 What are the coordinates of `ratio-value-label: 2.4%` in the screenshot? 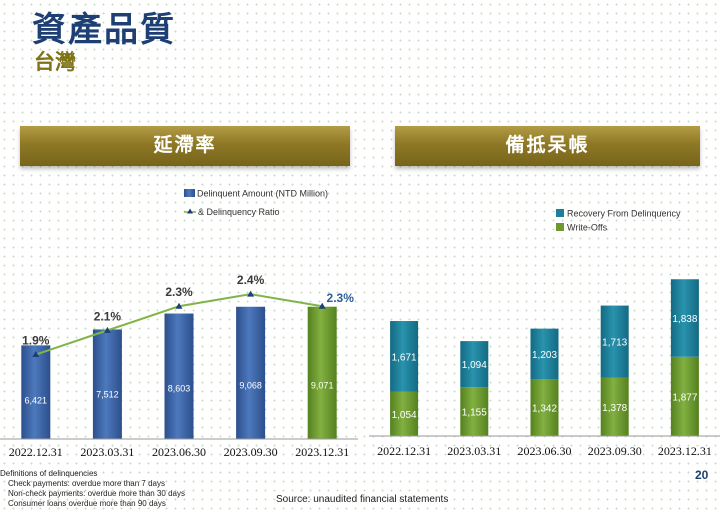 It's located at (251, 280).